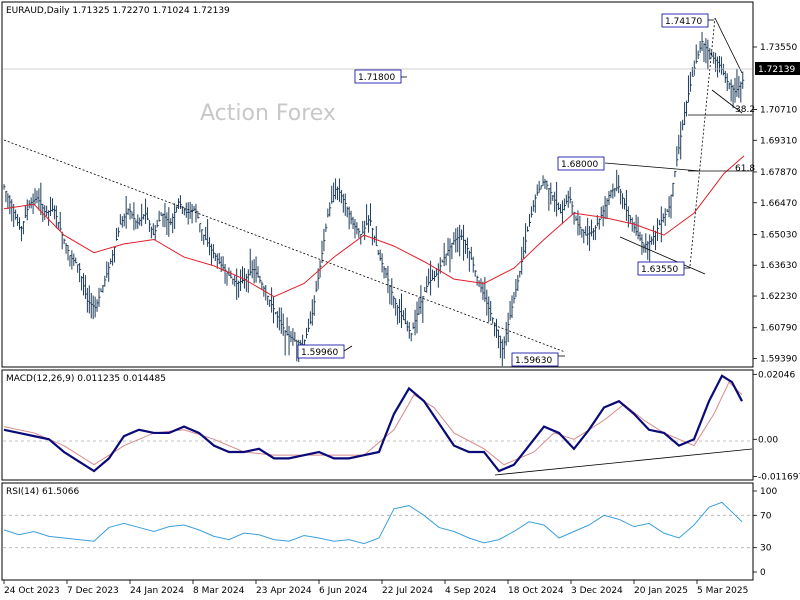 The image size is (800, 600). What do you see at coordinates (778, 110) in the screenshot?
I see `price-tick-label: 1.70710` at bounding box center [778, 110].